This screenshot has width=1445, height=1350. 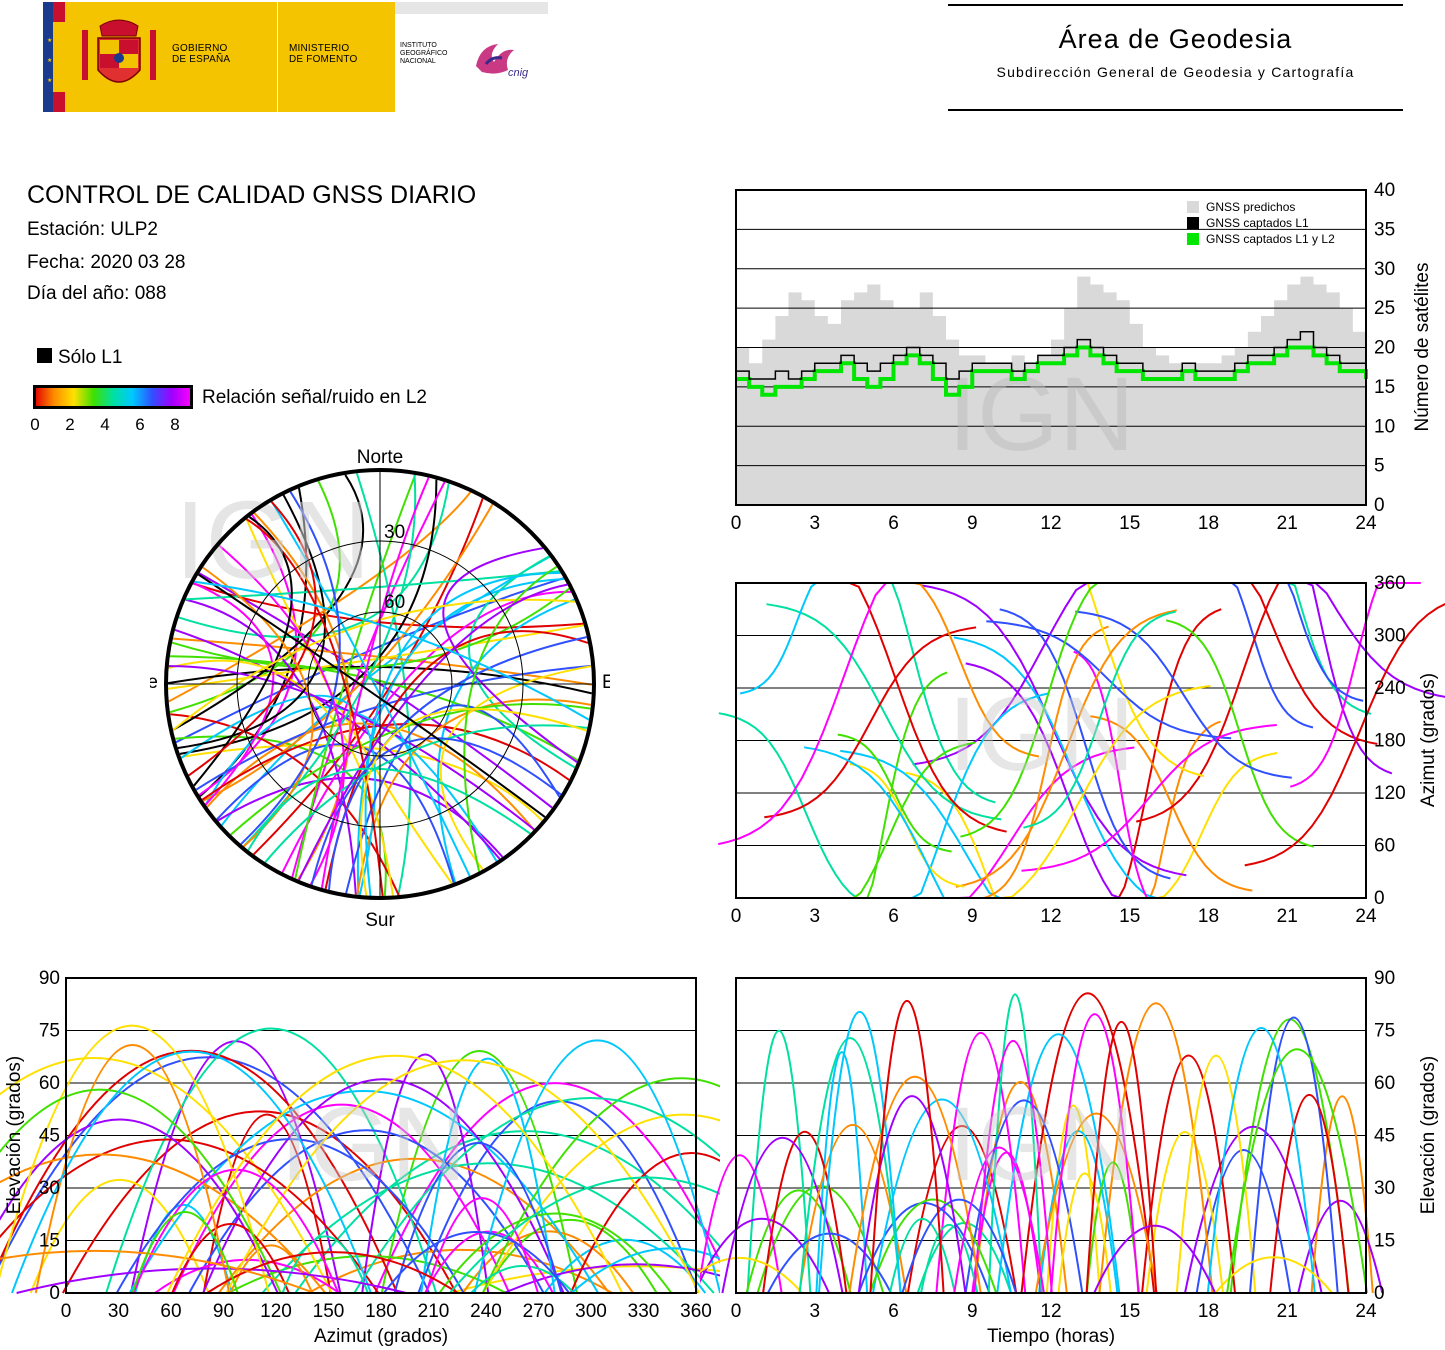 What do you see at coordinates (277, 57) in the screenshot?
I see `banner-divider` at bounding box center [277, 57].